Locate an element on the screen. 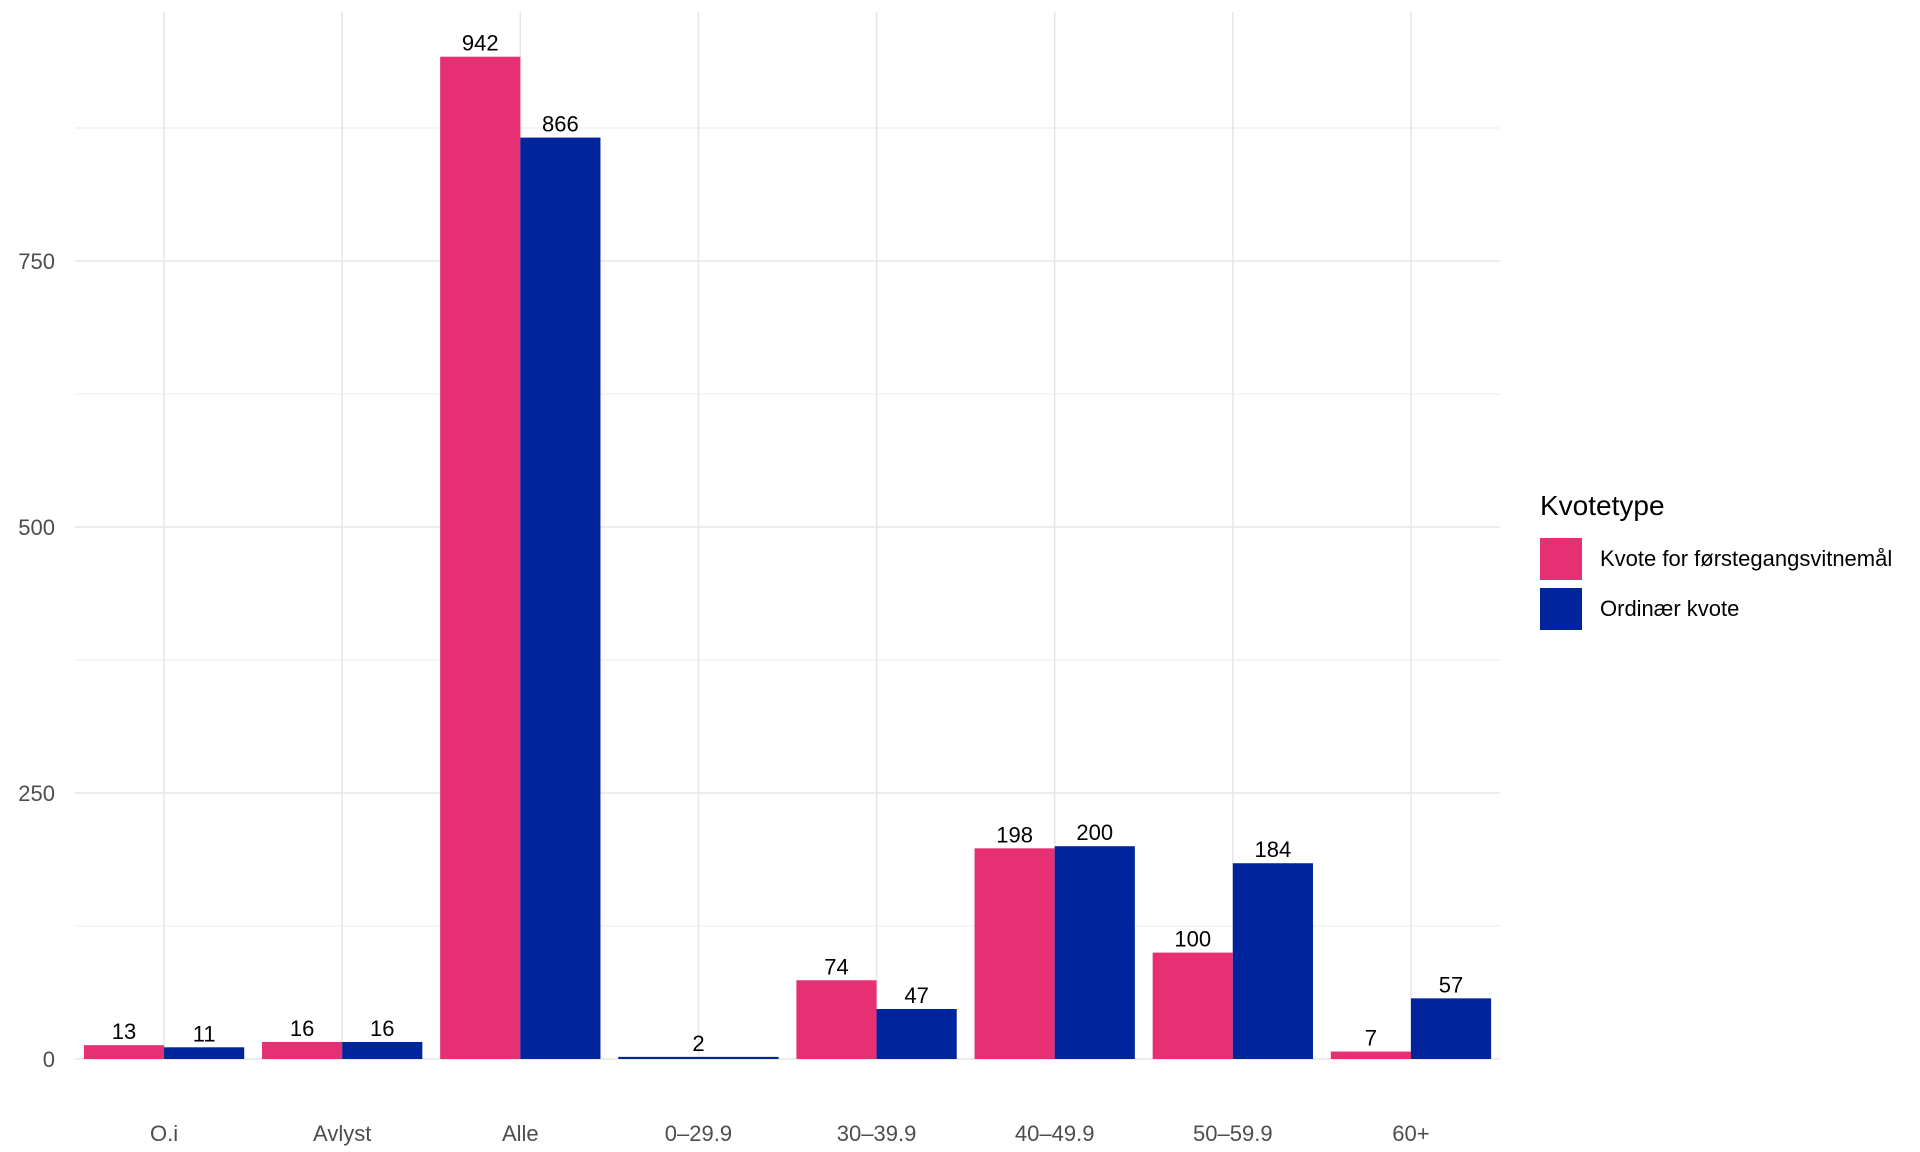 Image resolution: width=1920 pixels, height=1152 pixels. x-tick-label: 40–49.9 is located at coordinates (1055, 1133).